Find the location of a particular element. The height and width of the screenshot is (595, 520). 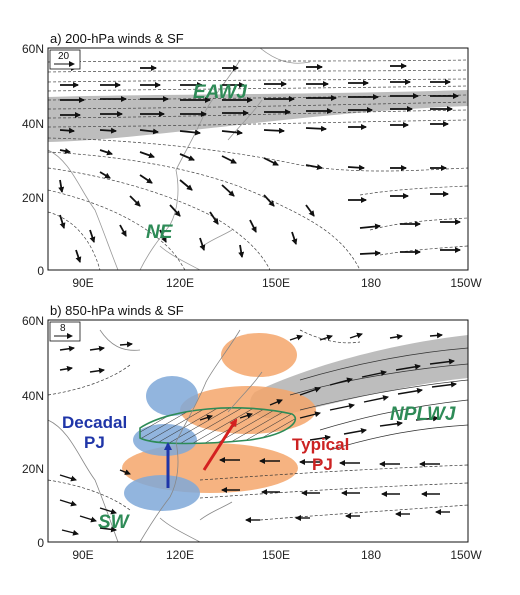

ref-vector-value-a: 20 is located at coordinates (64, 56).